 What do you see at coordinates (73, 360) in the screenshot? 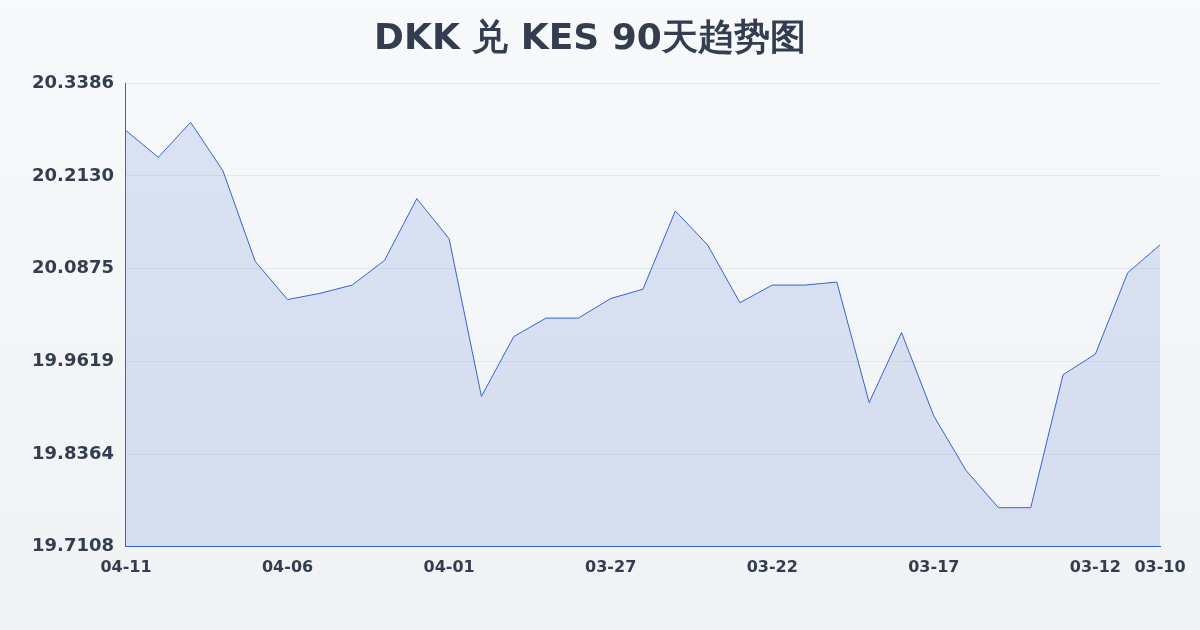
I see `y-tick-label: 19.9619` at bounding box center [73, 360].